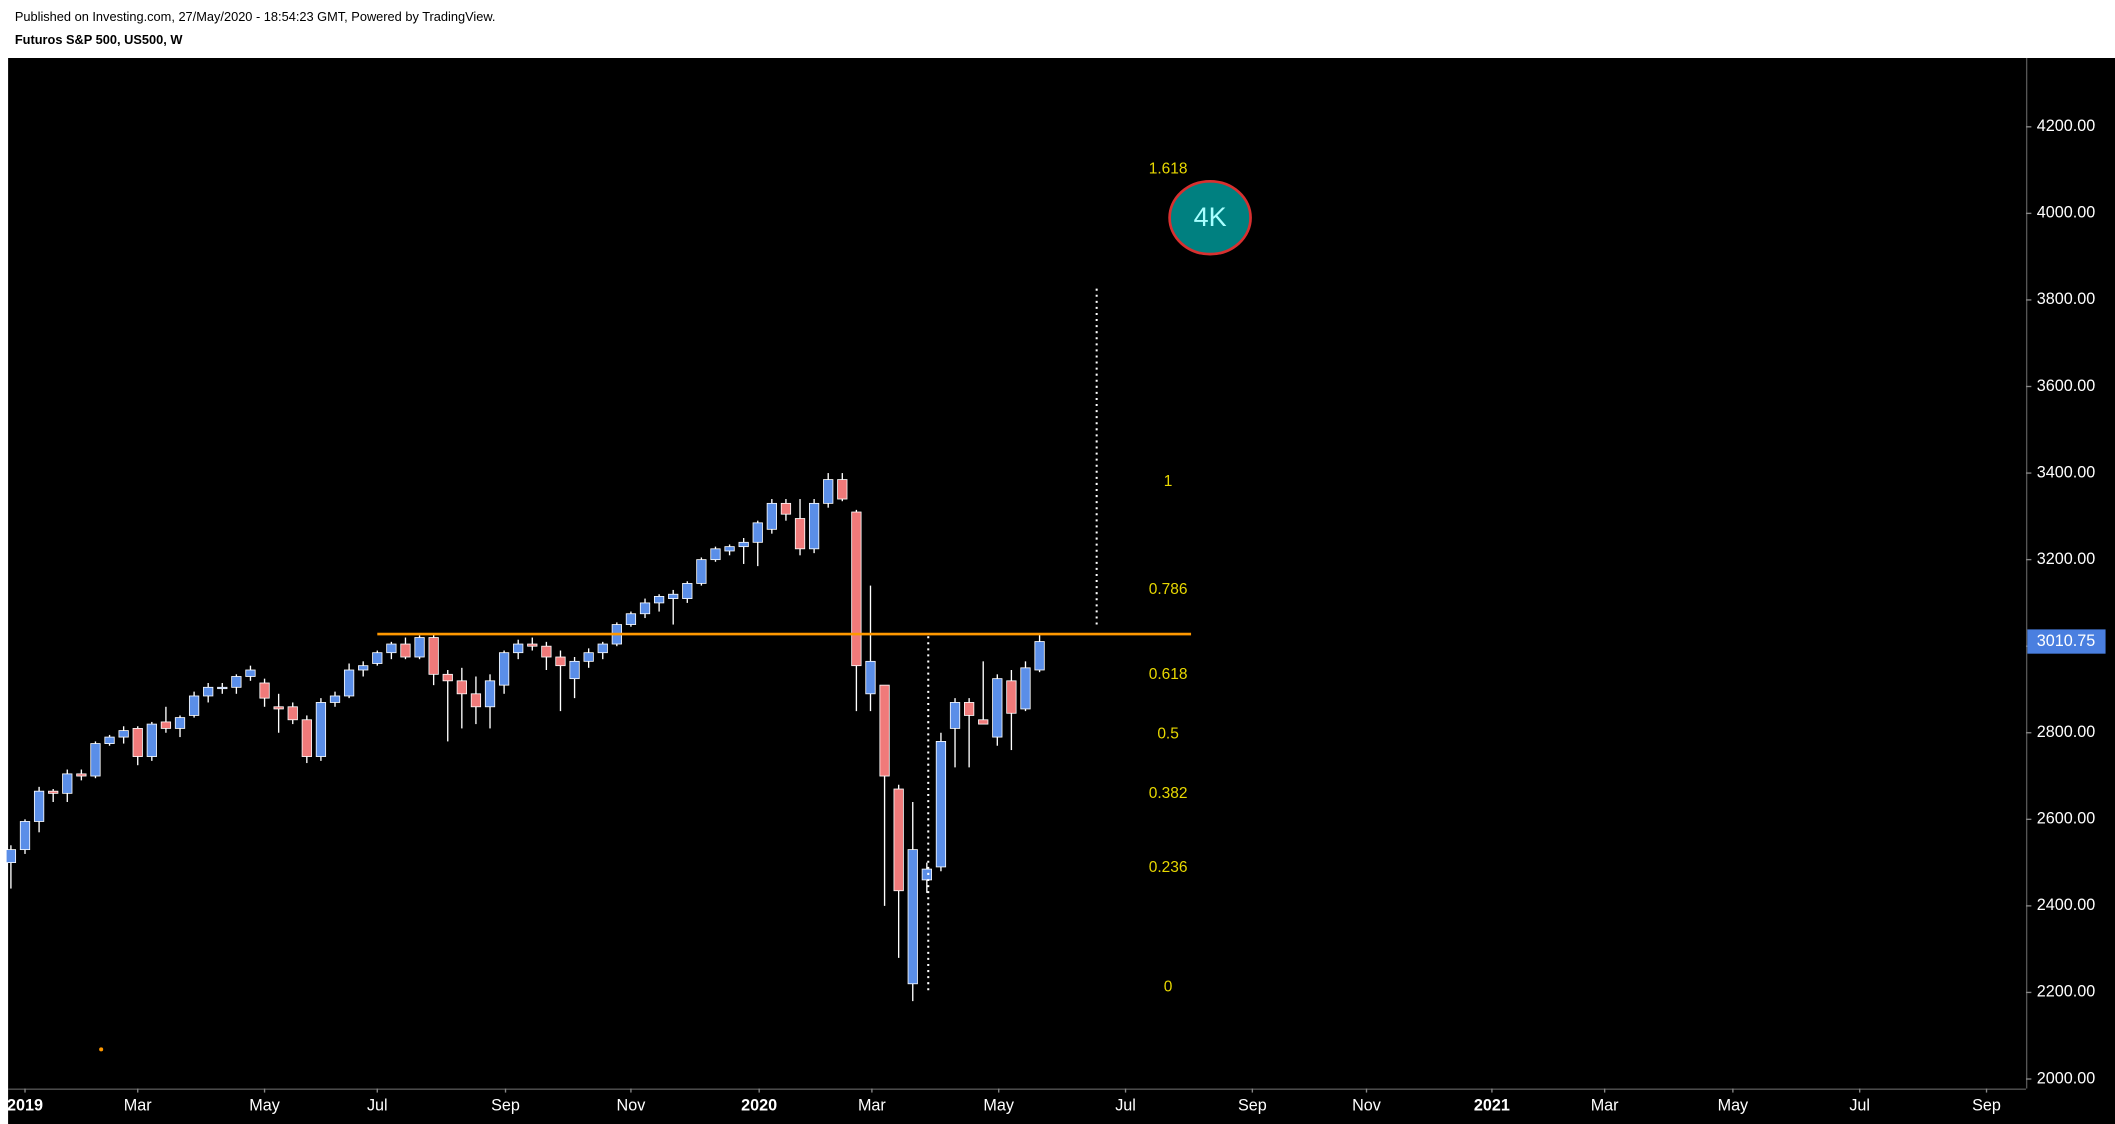  Describe the element at coordinates (101, 1049) in the screenshot. I see `marker-dot` at that location.